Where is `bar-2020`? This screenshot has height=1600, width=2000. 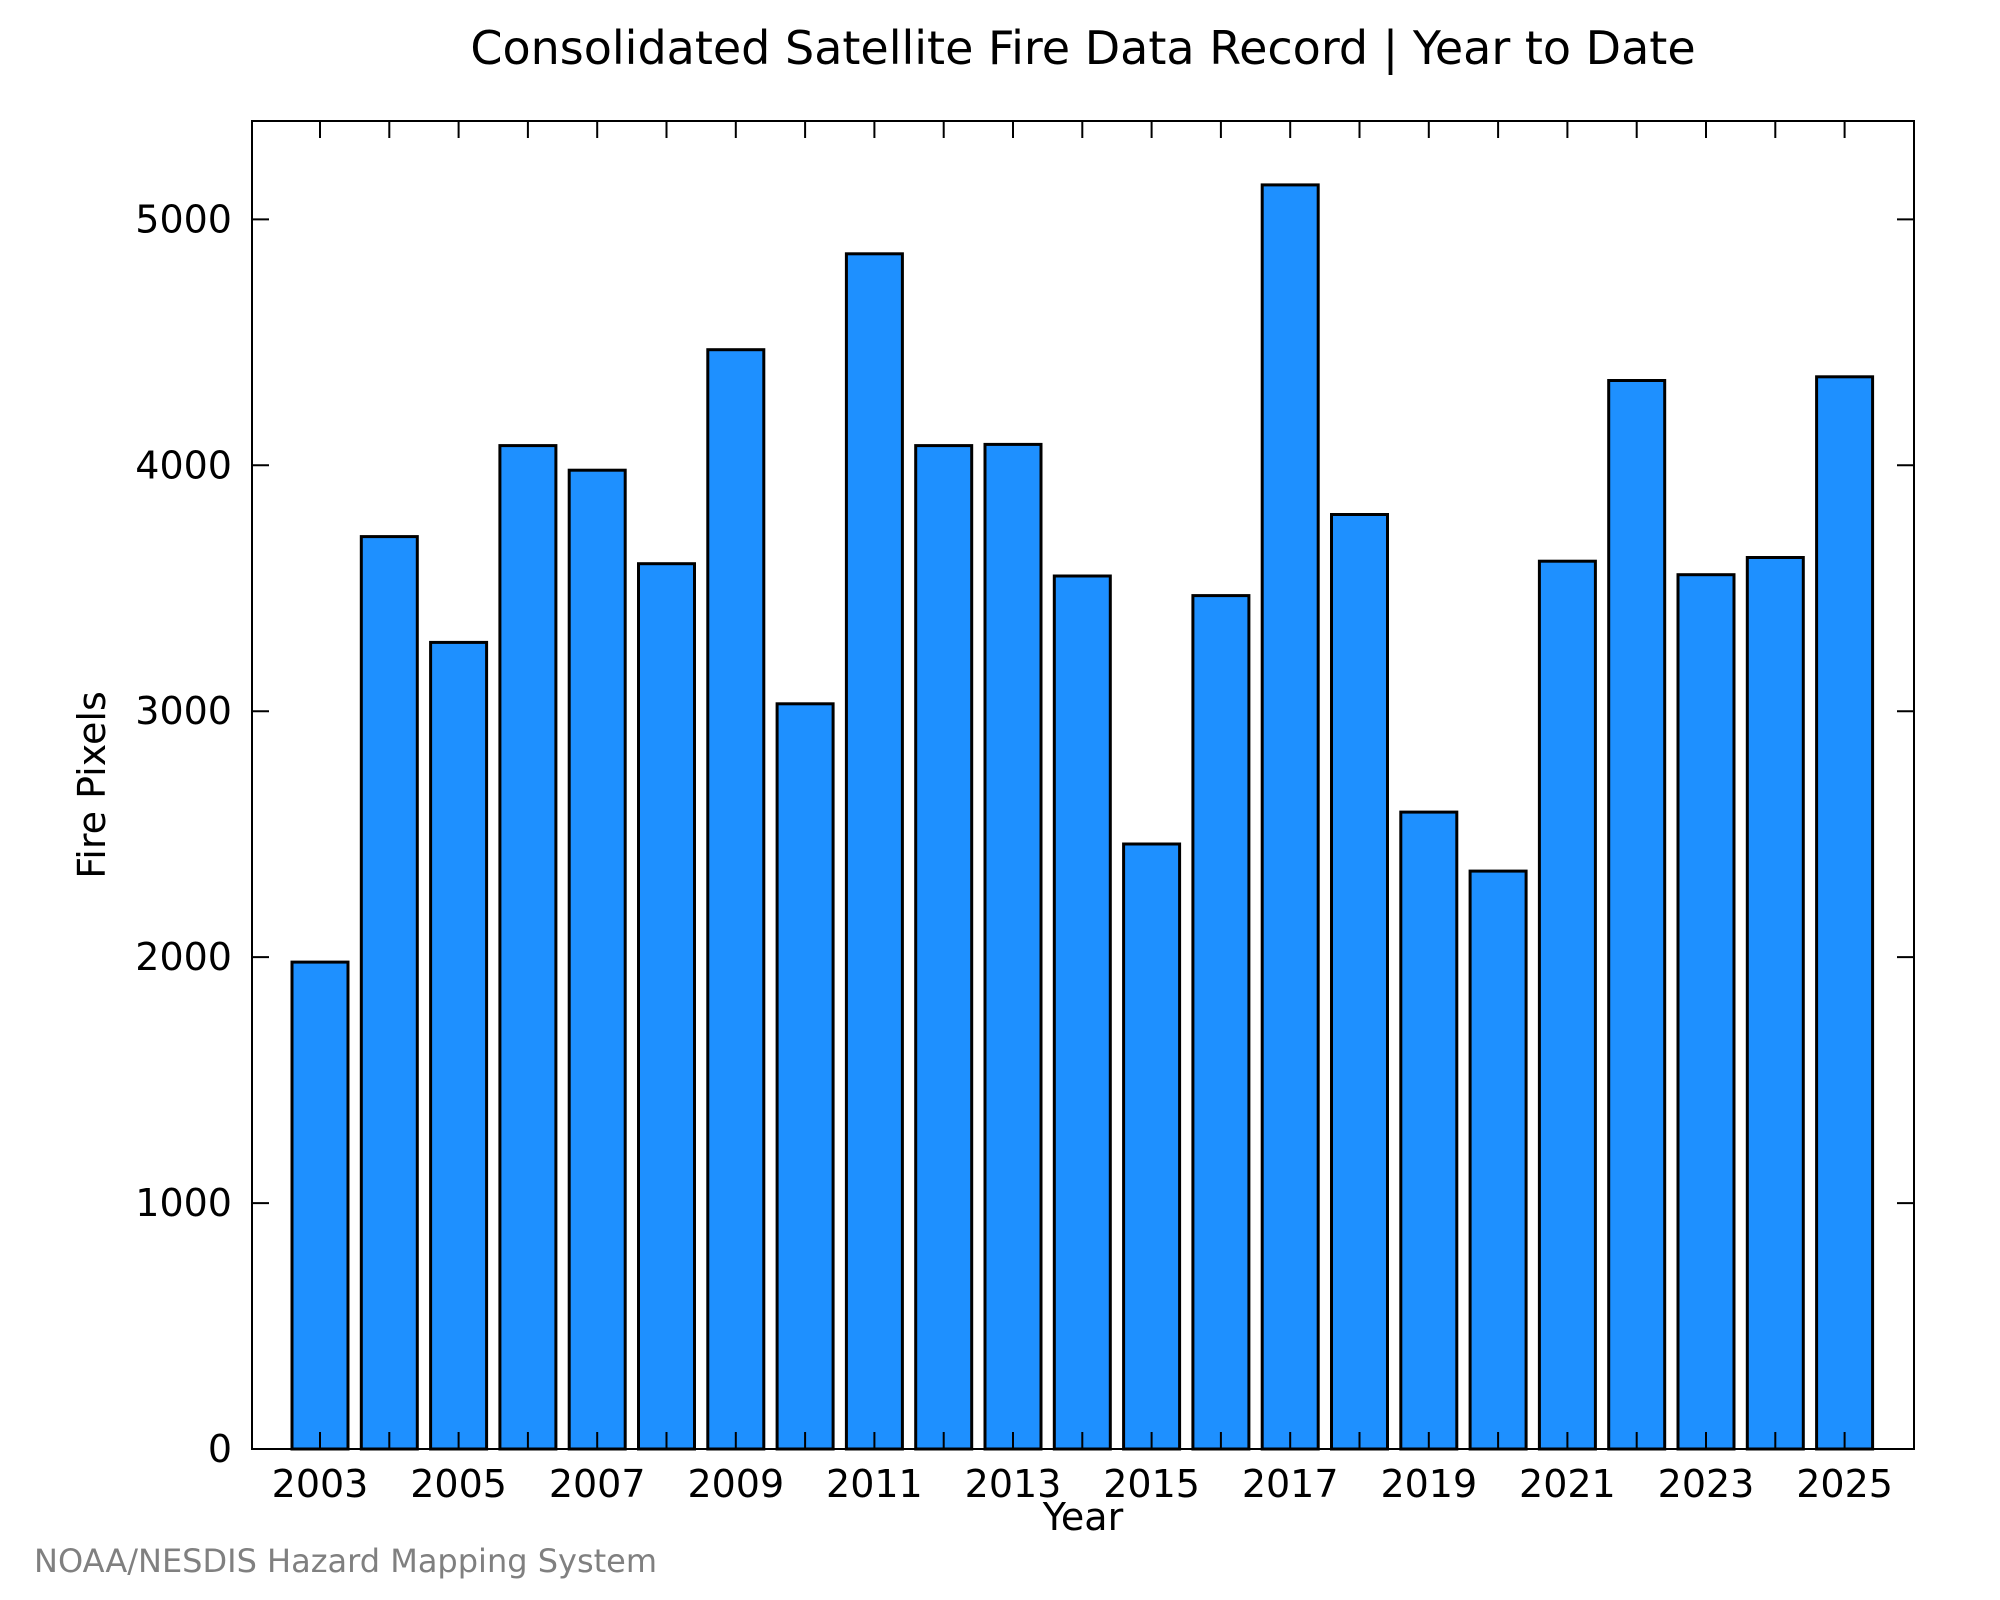 bar-2020 is located at coordinates (1498, 1160).